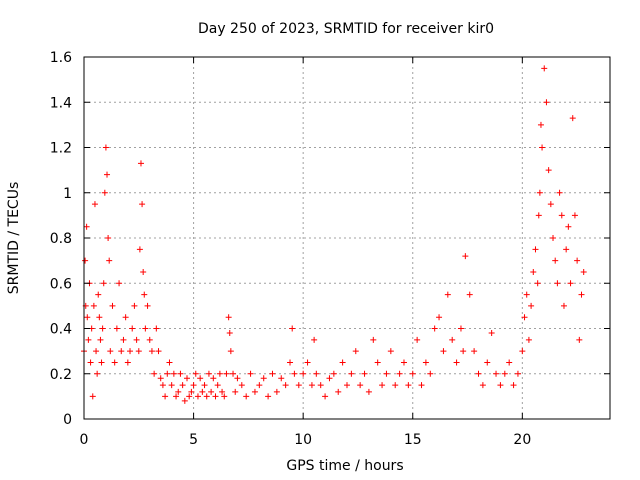 This screenshot has width=640, height=480. Describe the element at coordinates (193, 440) in the screenshot. I see `x-tick-label: 5` at that location.